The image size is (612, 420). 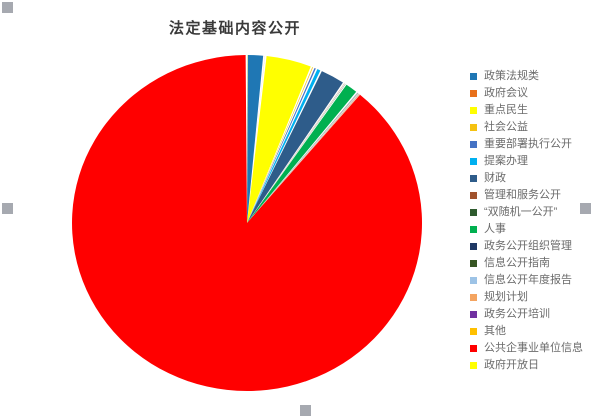 What do you see at coordinates (585, 208) in the screenshot?
I see `selection-handle-middle-right` at bounding box center [585, 208].